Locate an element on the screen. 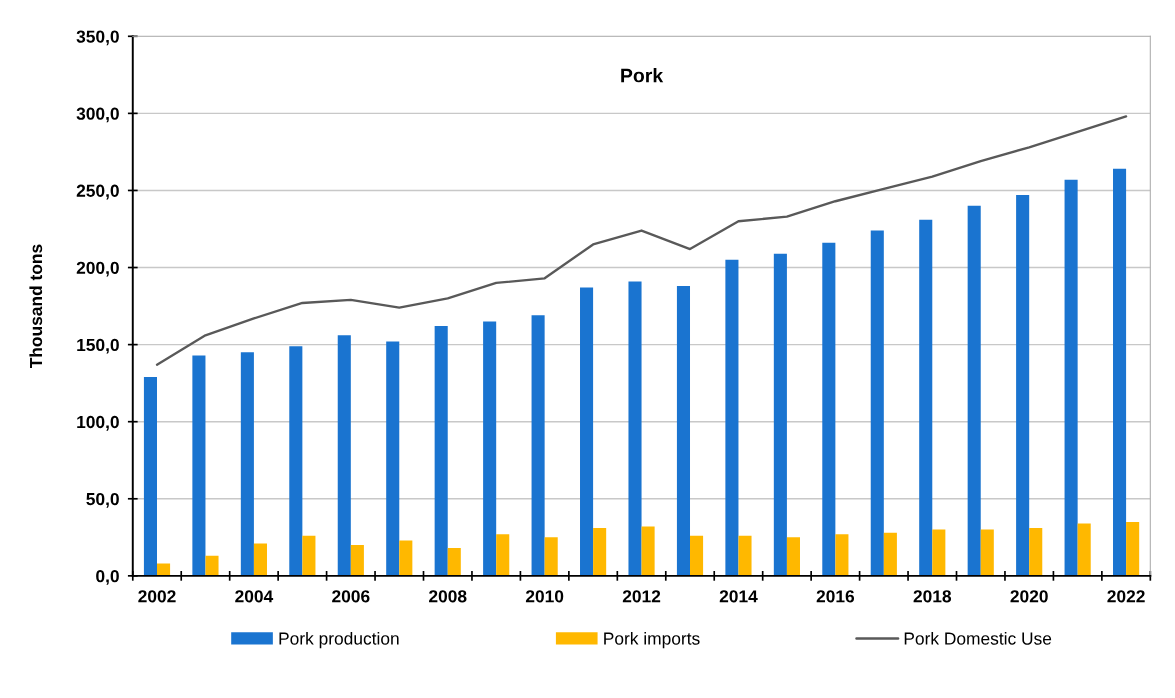  x-tick-label: 2018 is located at coordinates (932, 596).